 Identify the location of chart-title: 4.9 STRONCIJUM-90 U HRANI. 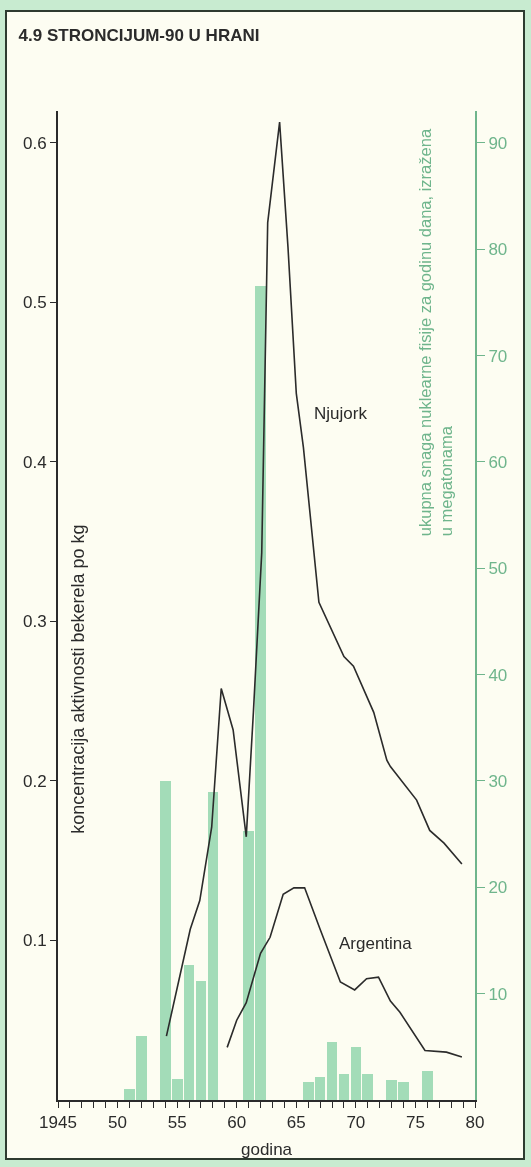
(139, 36).